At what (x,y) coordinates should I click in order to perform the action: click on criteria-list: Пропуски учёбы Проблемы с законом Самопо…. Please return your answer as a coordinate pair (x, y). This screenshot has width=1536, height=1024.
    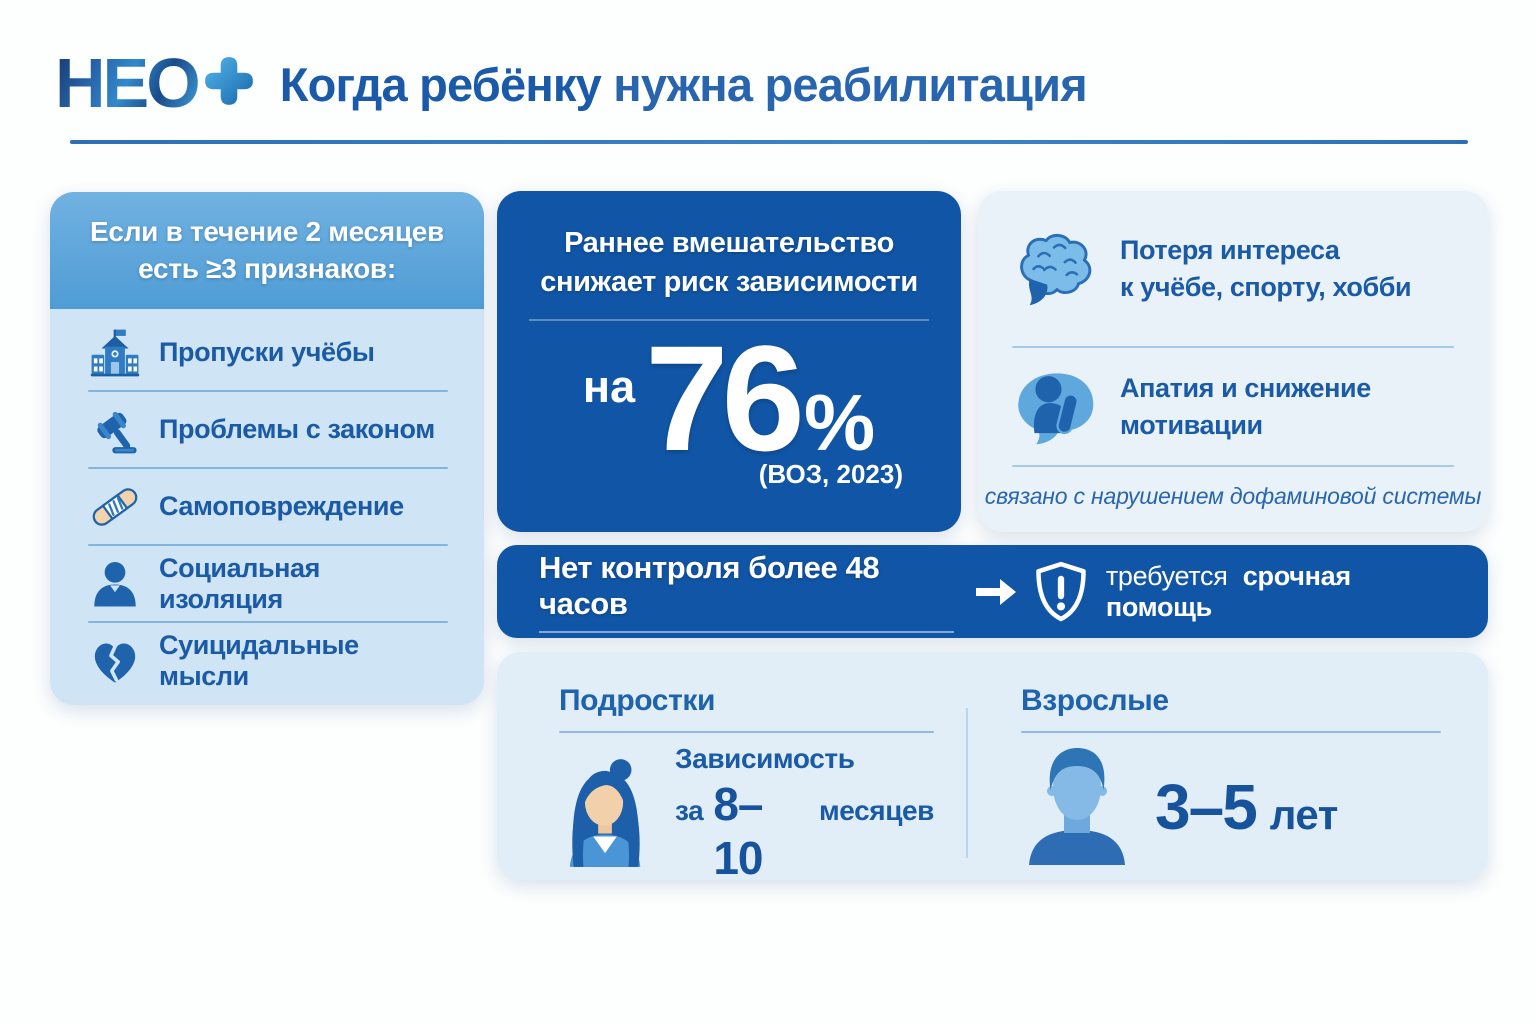
    Looking at the image, I should click on (267, 503).